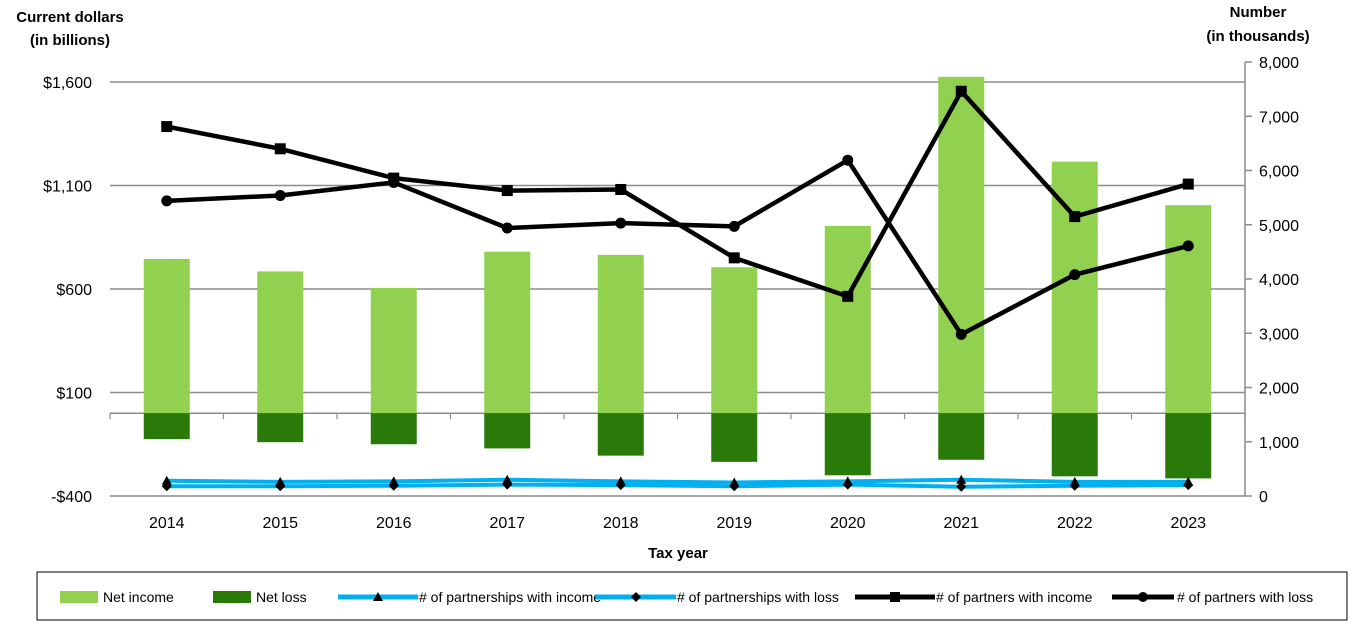 Image resolution: width=1356 pixels, height=627 pixels. What do you see at coordinates (1279, 172) in the screenshot?
I see `right-tick-label: 6,000` at bounding box center [1279, 172].